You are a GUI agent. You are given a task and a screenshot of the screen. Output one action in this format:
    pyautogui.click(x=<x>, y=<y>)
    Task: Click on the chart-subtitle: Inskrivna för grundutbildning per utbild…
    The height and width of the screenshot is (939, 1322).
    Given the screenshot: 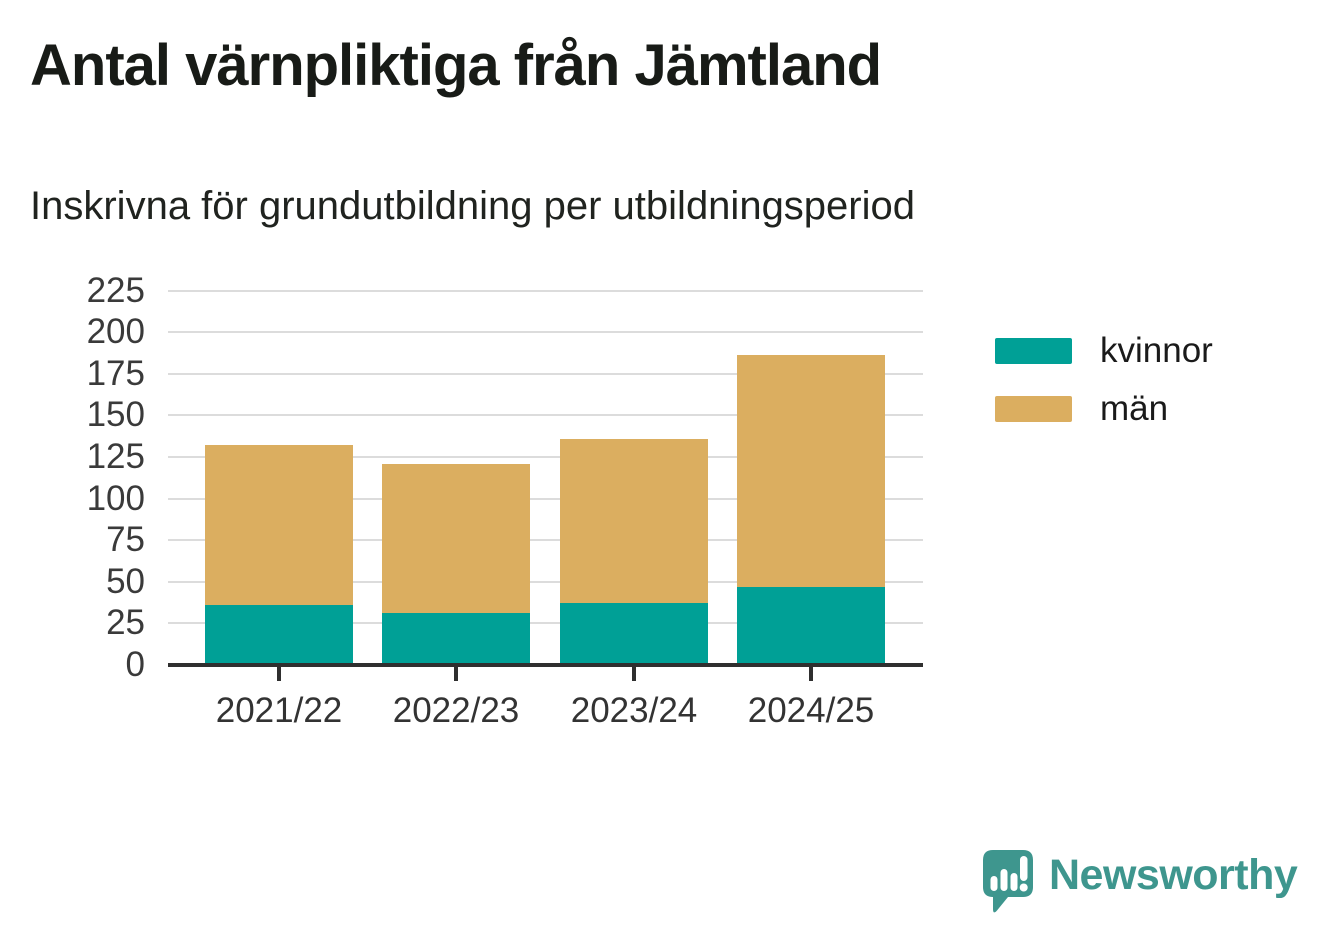 What is the action you would take?
    pyautogui.click(x=472, y=206)
    